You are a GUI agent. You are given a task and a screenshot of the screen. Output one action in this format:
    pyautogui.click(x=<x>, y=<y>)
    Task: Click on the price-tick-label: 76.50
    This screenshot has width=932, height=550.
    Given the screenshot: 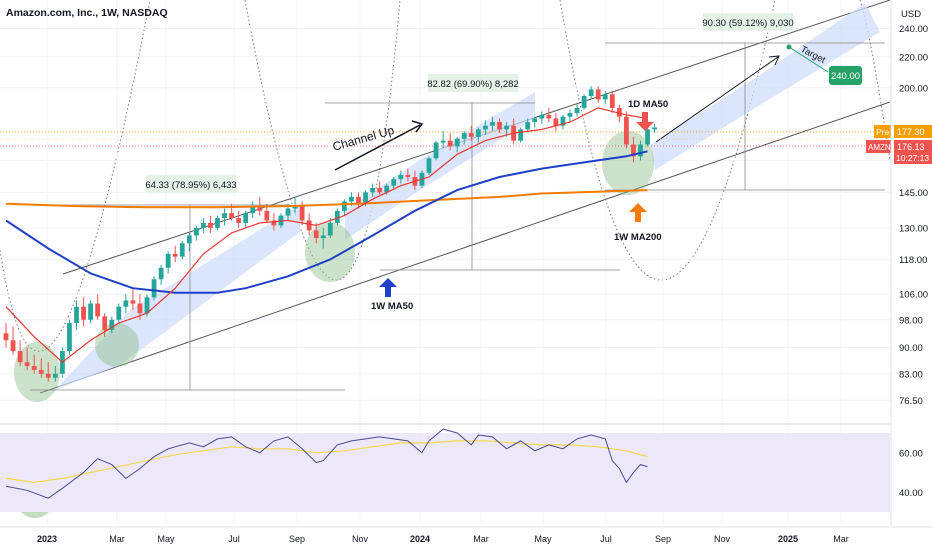 What is the action you would take?
    pyautogui.click(x=911, y=401)
    